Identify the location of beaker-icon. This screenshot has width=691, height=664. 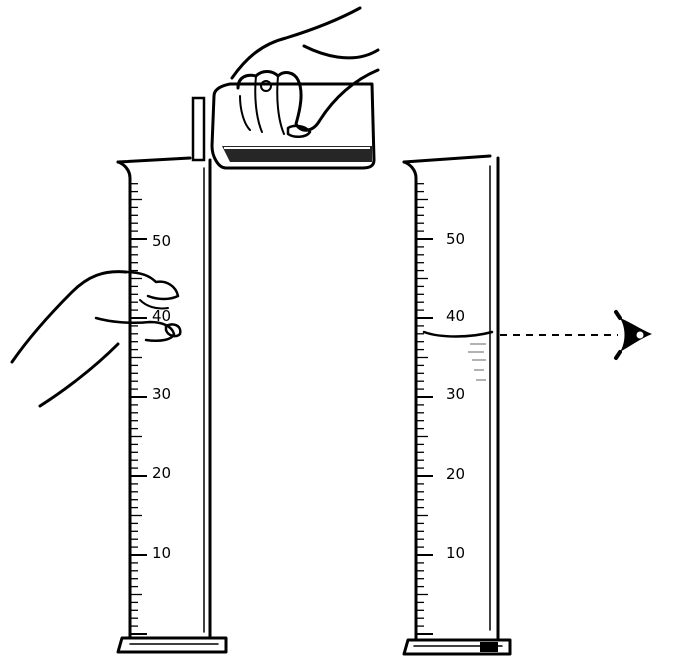
(283, 126).